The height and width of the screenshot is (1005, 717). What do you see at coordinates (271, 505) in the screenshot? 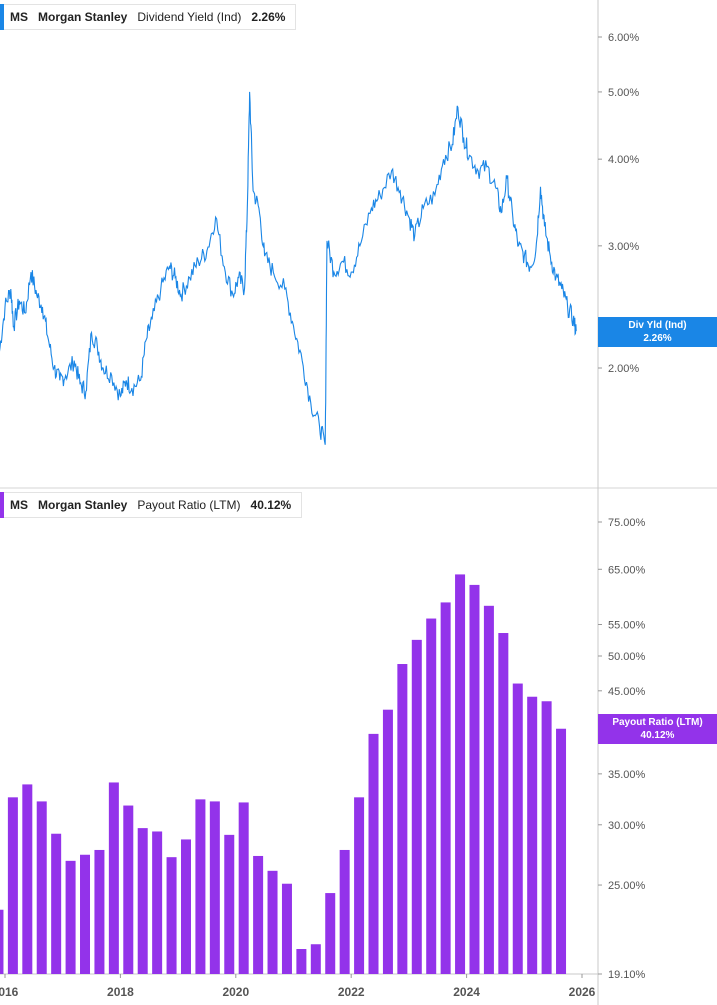
I see `legend-value: 40.12%` at bounding box center [271, 505].